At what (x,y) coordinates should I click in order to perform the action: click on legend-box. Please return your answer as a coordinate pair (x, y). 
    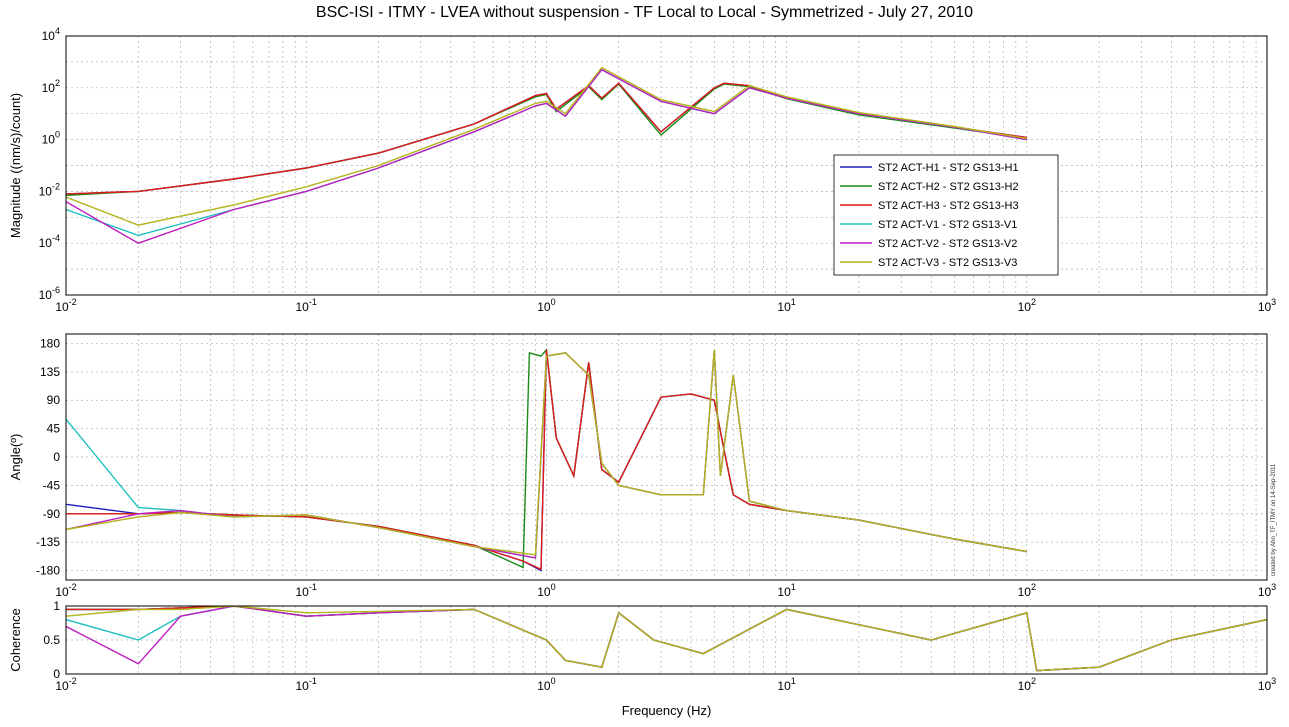
    Looking at the image, I should click on (946, 215).